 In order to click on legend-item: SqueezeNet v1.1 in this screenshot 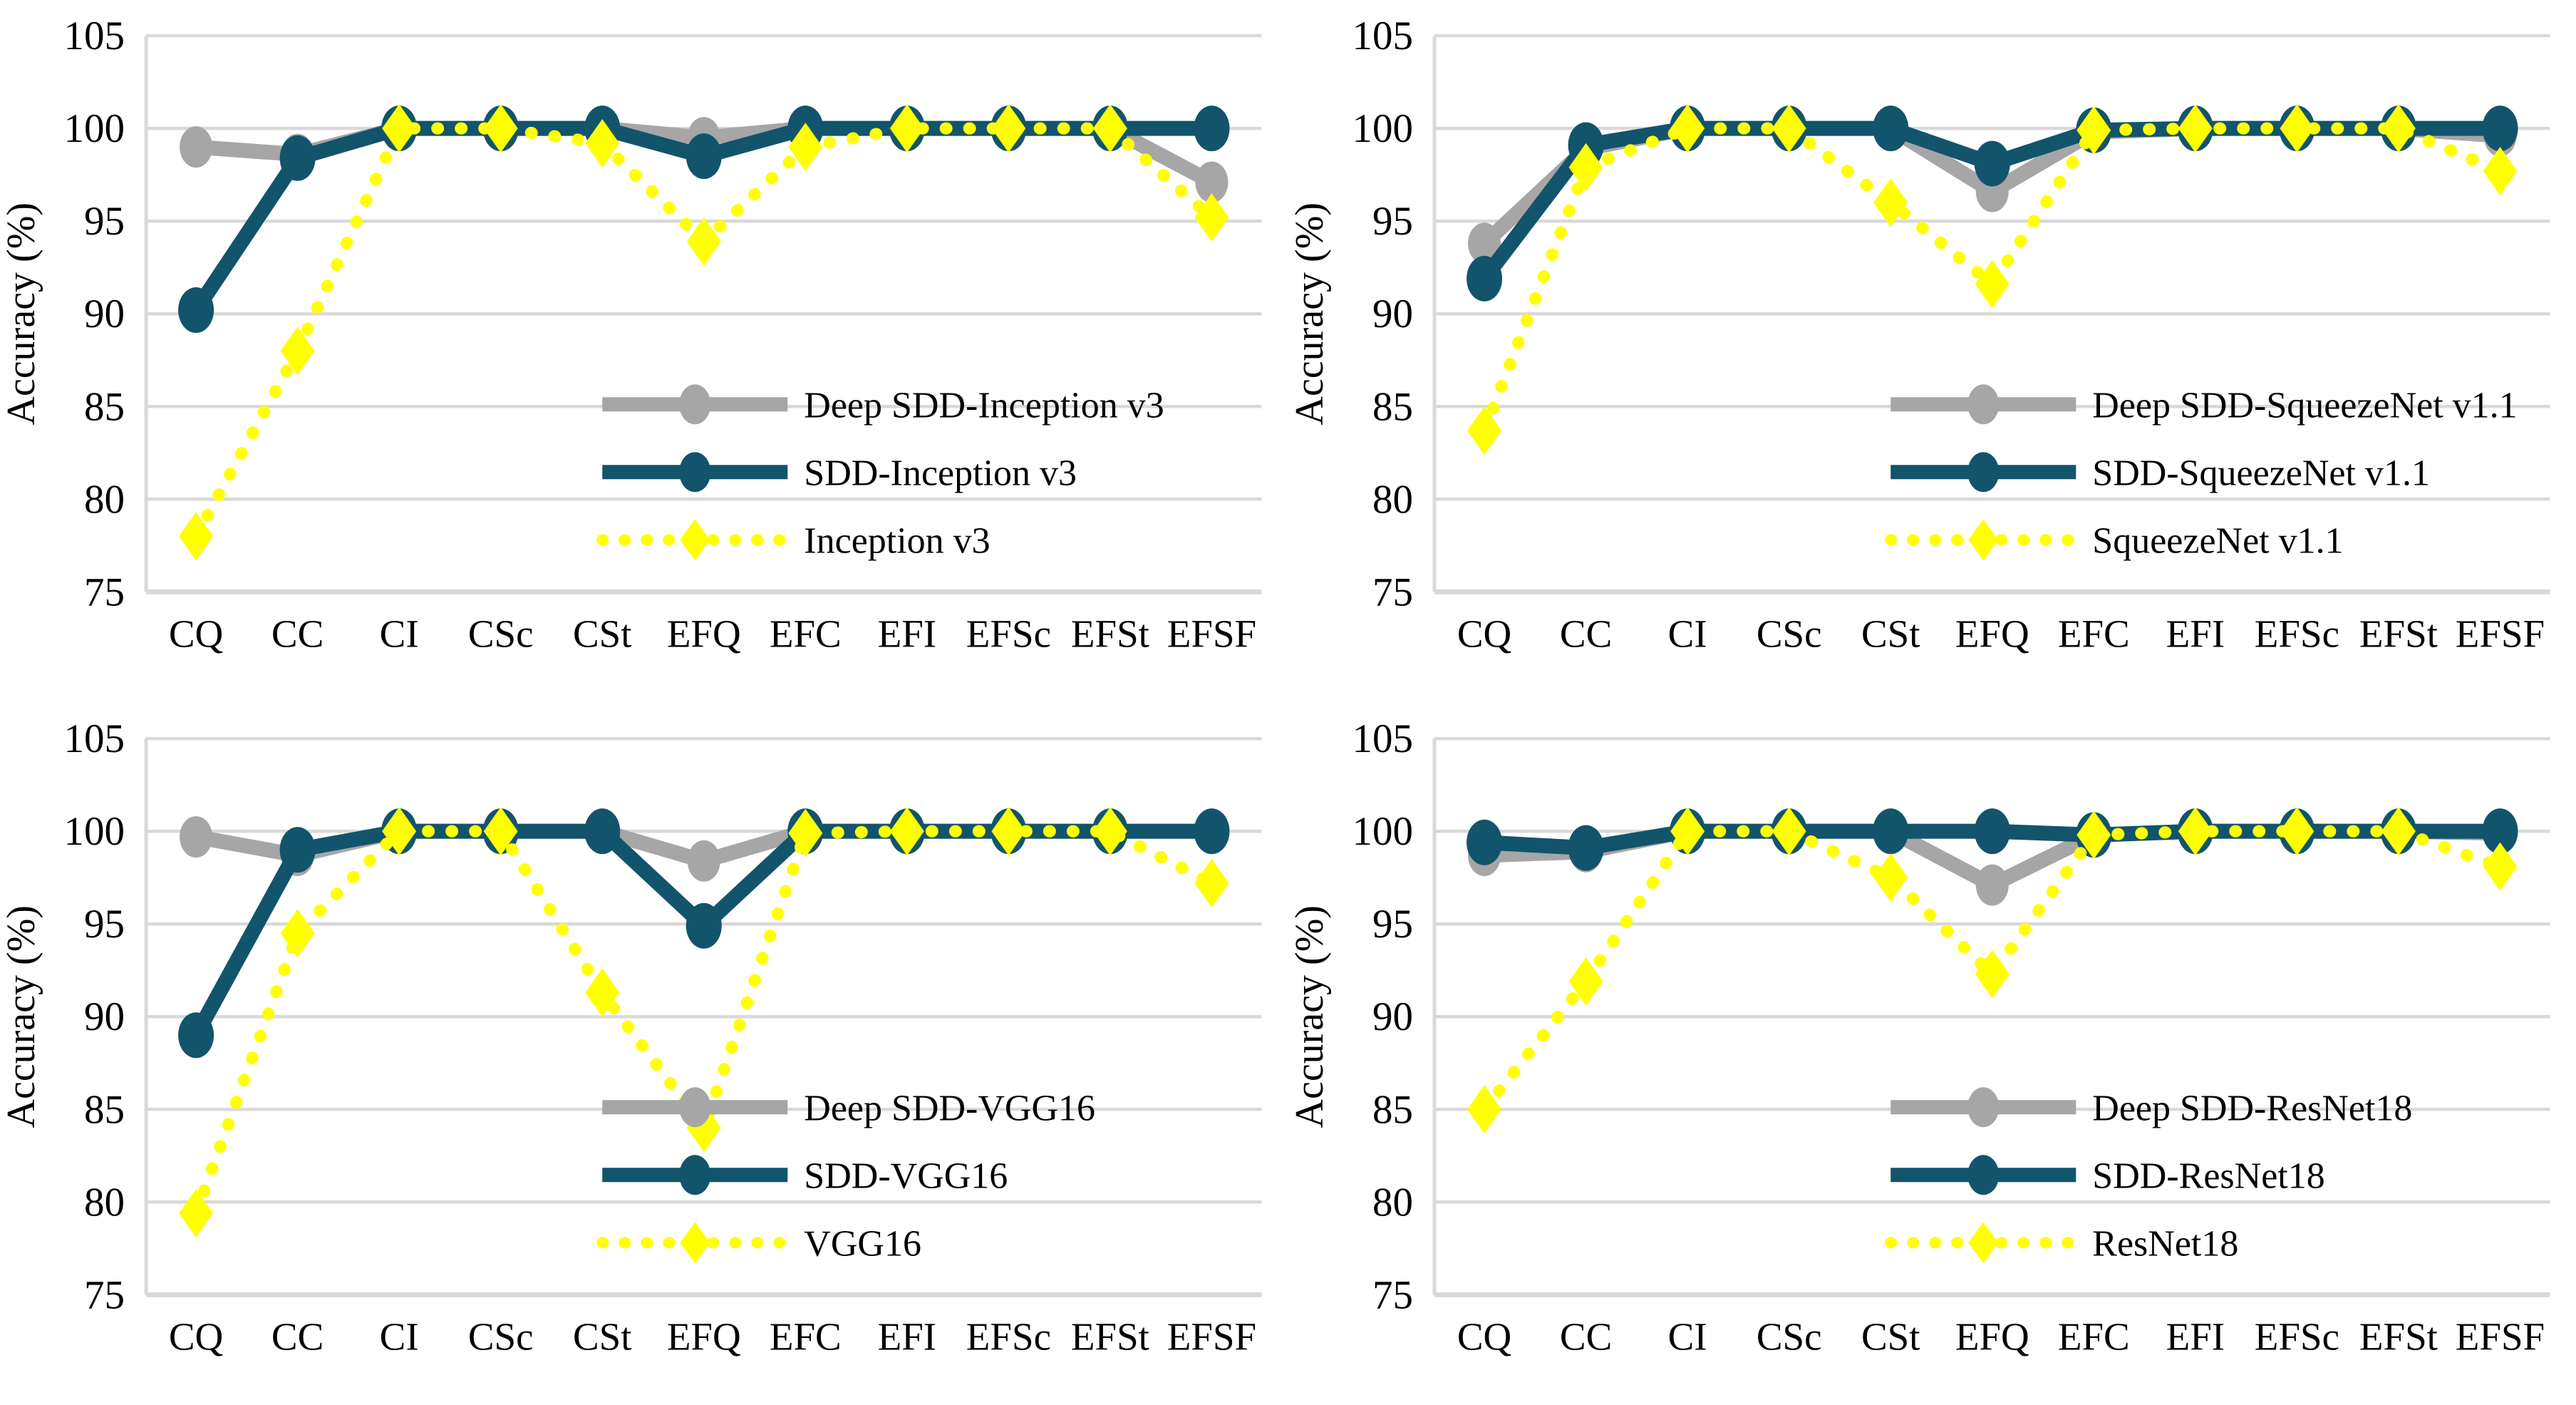, I will do `click(2113, 540)`.